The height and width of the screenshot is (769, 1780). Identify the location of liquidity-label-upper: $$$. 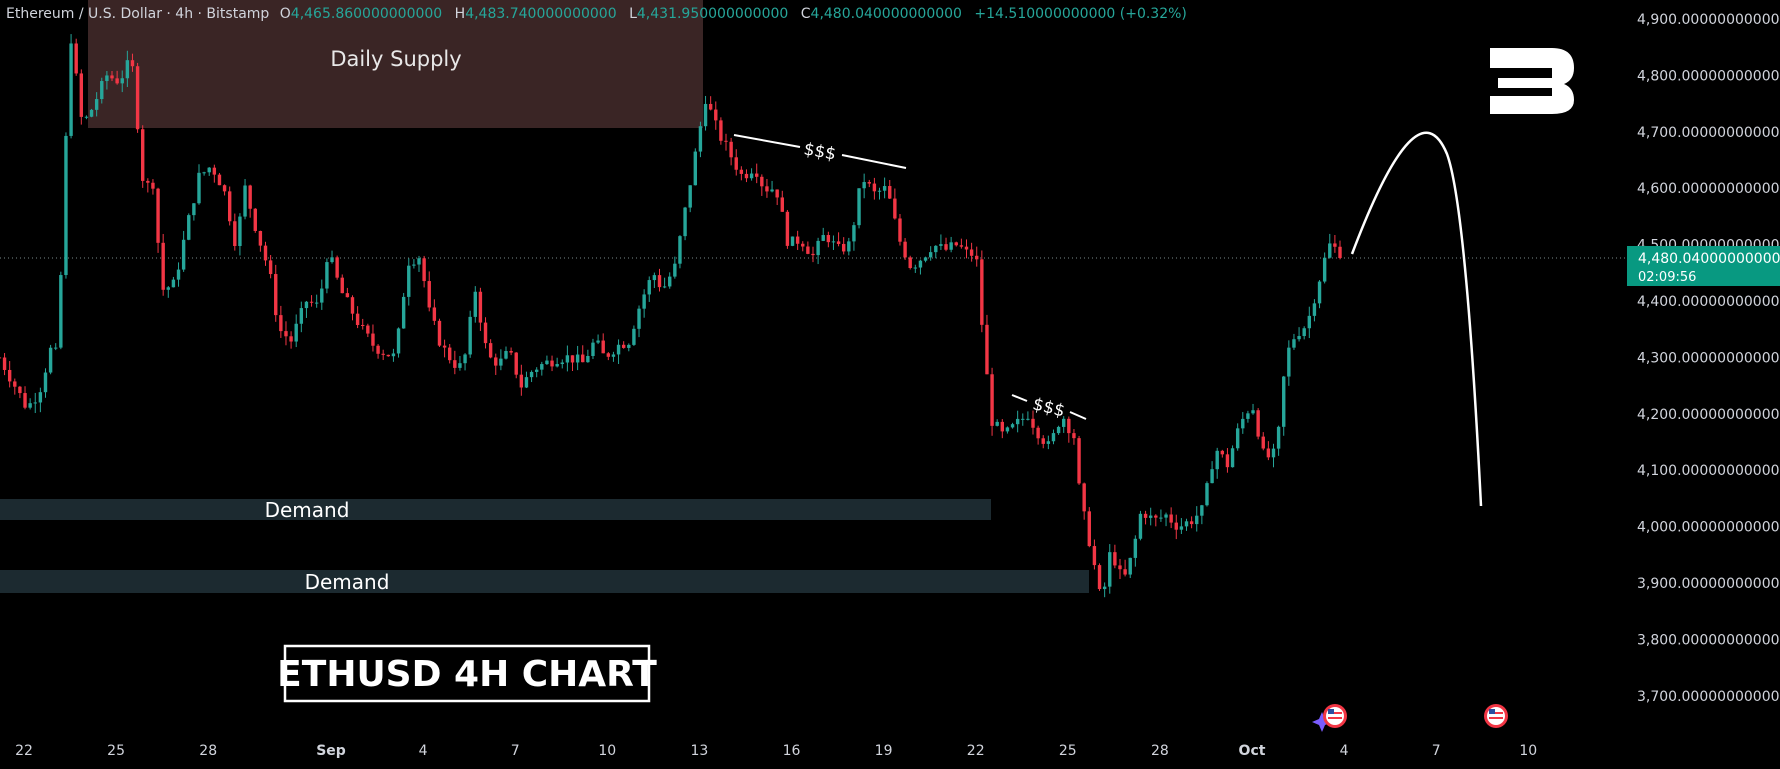
(819, 151).